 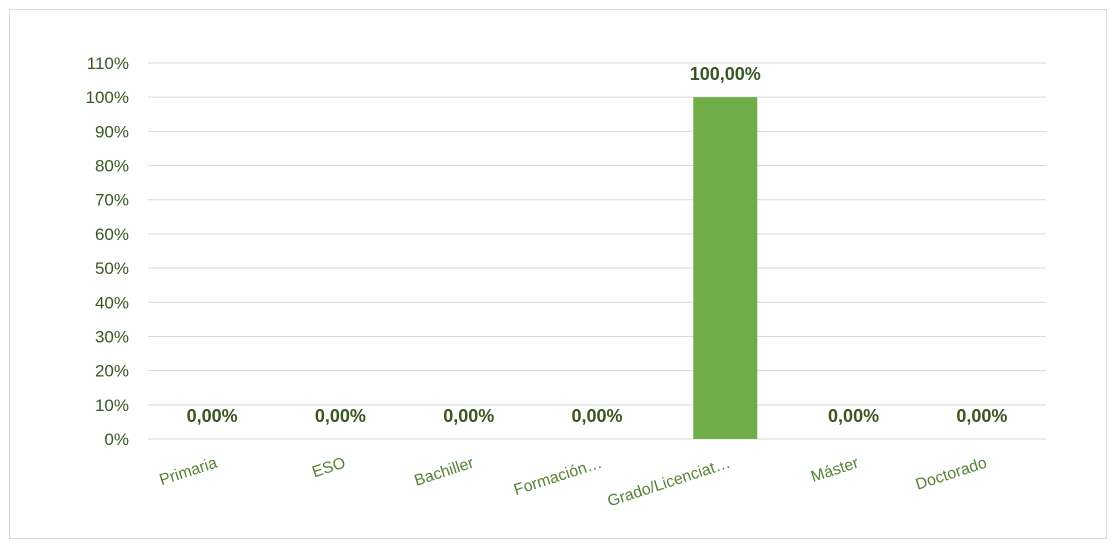 What do you see at coordinates (116, 439) in the screenshot?
I see `y-tick-label: 0%` at bounding box center [116, 439].